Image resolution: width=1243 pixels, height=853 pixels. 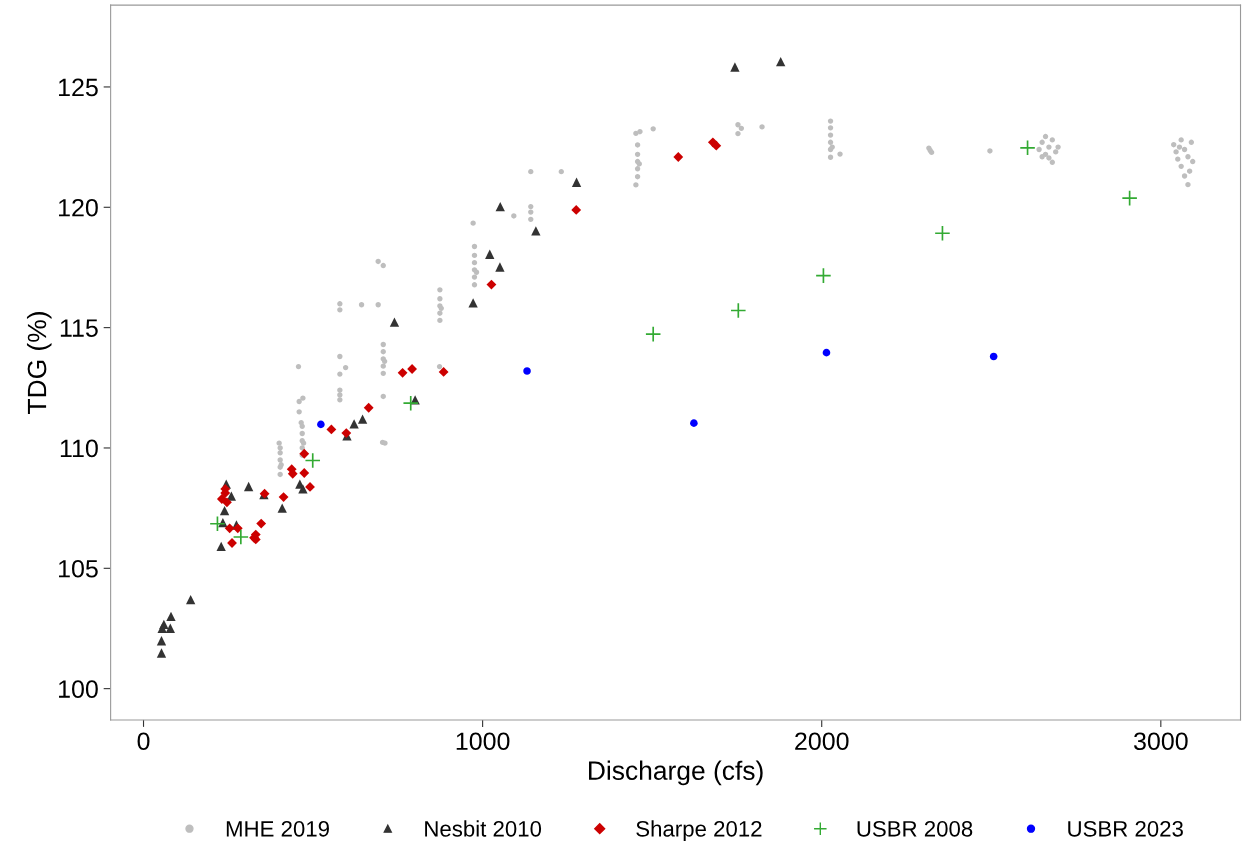 I want to click on y-tick-label: 100, so click(x=78, y=689).